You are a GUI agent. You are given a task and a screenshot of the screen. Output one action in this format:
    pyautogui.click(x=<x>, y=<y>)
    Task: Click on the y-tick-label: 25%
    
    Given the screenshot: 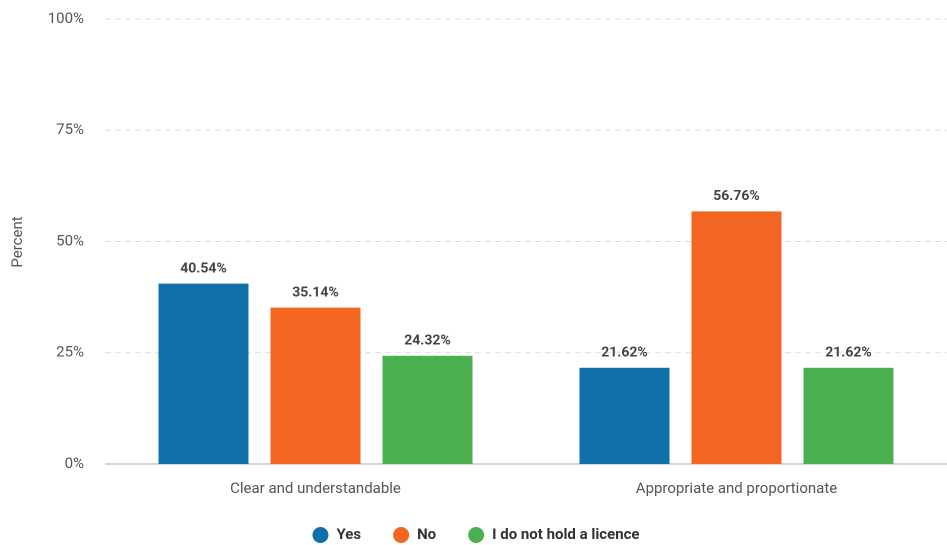 What is the action you would take?
    pyautogui.click(x=70, y=352)
    